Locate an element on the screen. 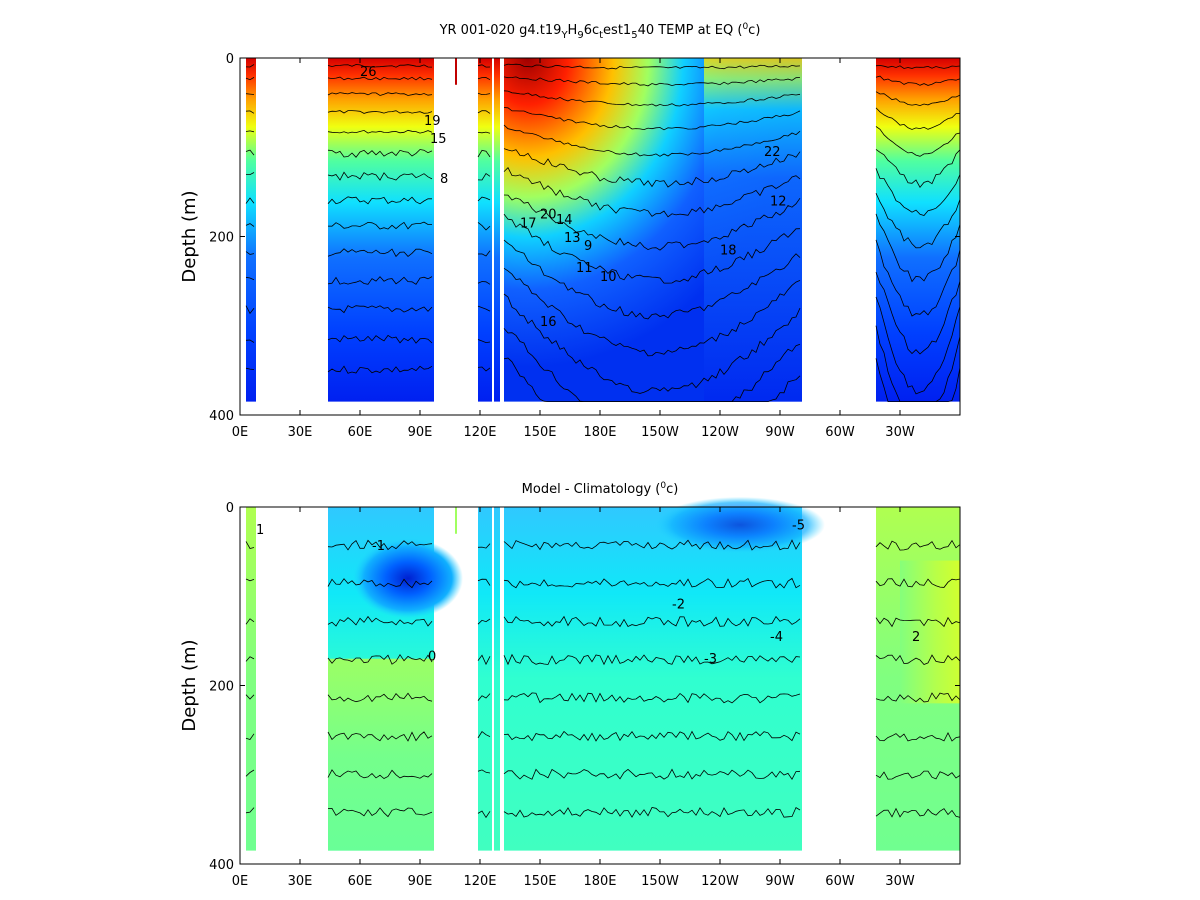 The width and height of the screenshot is (1200, 900). bottom-contour-label: -2 is located at coordinates (678, 605).